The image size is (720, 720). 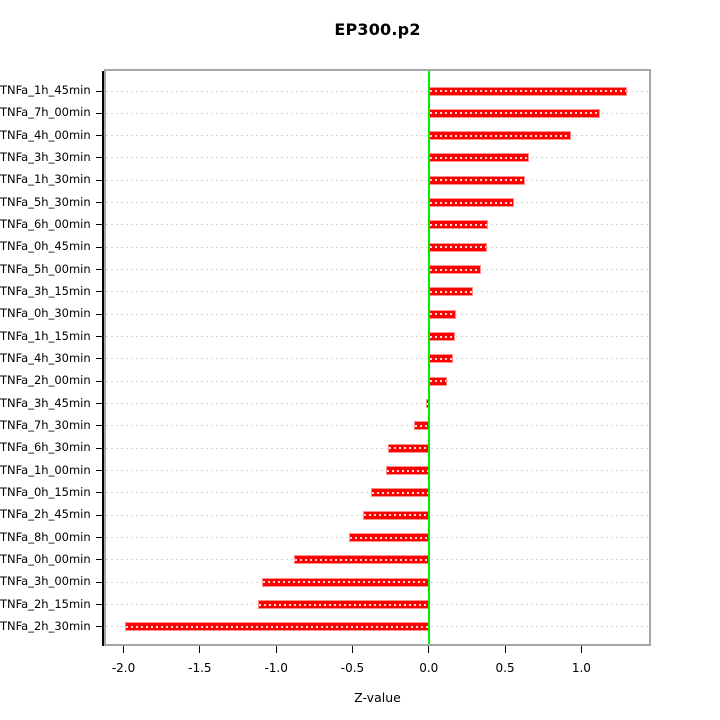 What do you see at coordinates (45, 313) in the screenshot?
I see `y-tick-label: TNFa_0h_30min` at bounding box center [45, 313].